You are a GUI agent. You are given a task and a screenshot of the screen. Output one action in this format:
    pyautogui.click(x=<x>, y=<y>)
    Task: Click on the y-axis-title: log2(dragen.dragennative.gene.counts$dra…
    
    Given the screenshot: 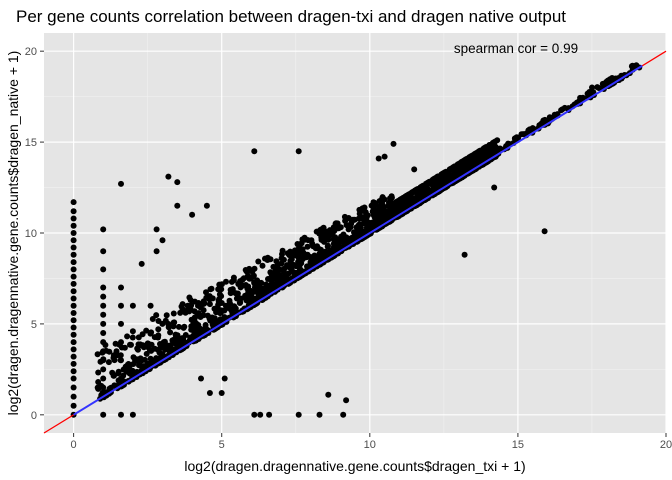 What is the action you would take?
    pyautogui.click(x=13, y=233)
    